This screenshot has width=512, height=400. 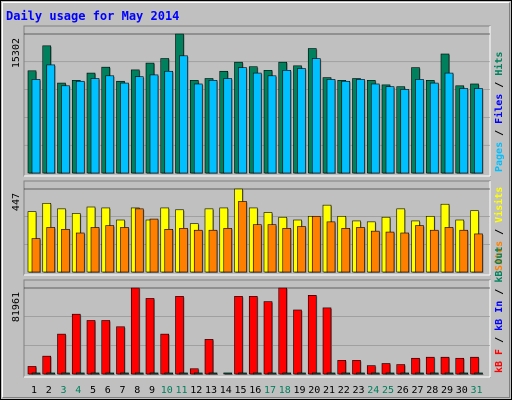 What do you see at coordinates (499, 316) in the screenshot?
I see `legend-entry: kB In` at bounding box center [499, 316].